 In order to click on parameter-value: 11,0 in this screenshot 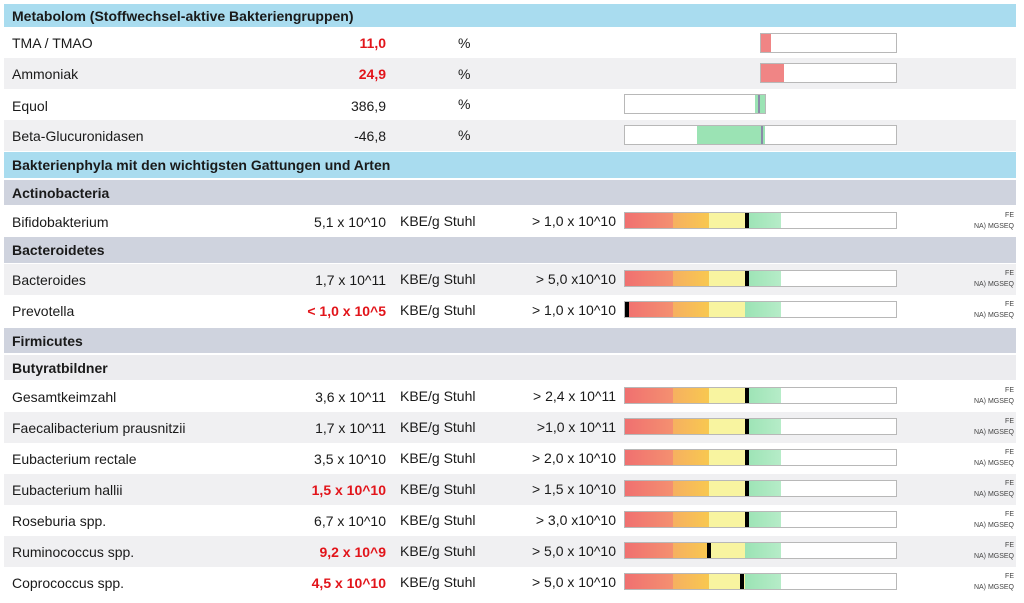, I will do `click(372, 43)`.